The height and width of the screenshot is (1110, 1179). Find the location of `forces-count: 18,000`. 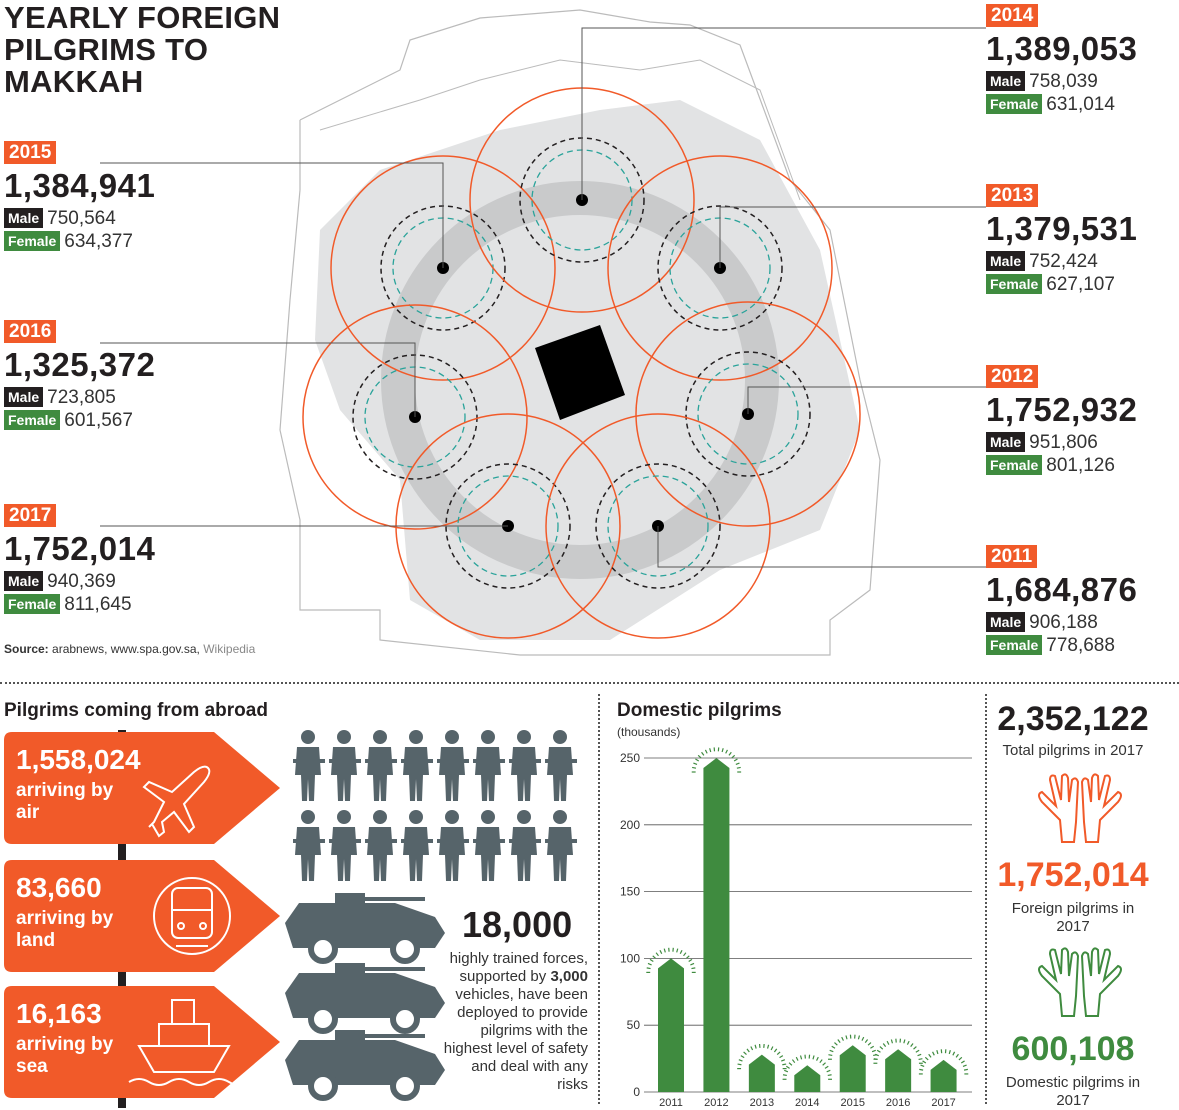

forces-count: 18,000 is located at coordinates (517, 925).